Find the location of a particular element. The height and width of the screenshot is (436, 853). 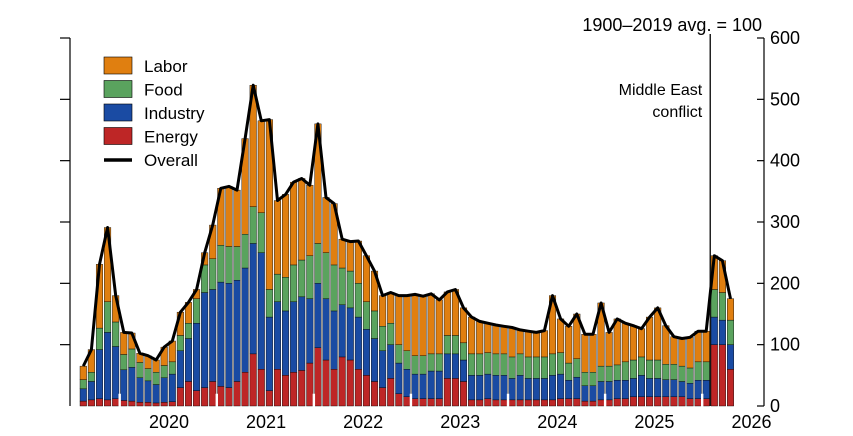

legend-label-food: Food is located at coordinates (163, 90).